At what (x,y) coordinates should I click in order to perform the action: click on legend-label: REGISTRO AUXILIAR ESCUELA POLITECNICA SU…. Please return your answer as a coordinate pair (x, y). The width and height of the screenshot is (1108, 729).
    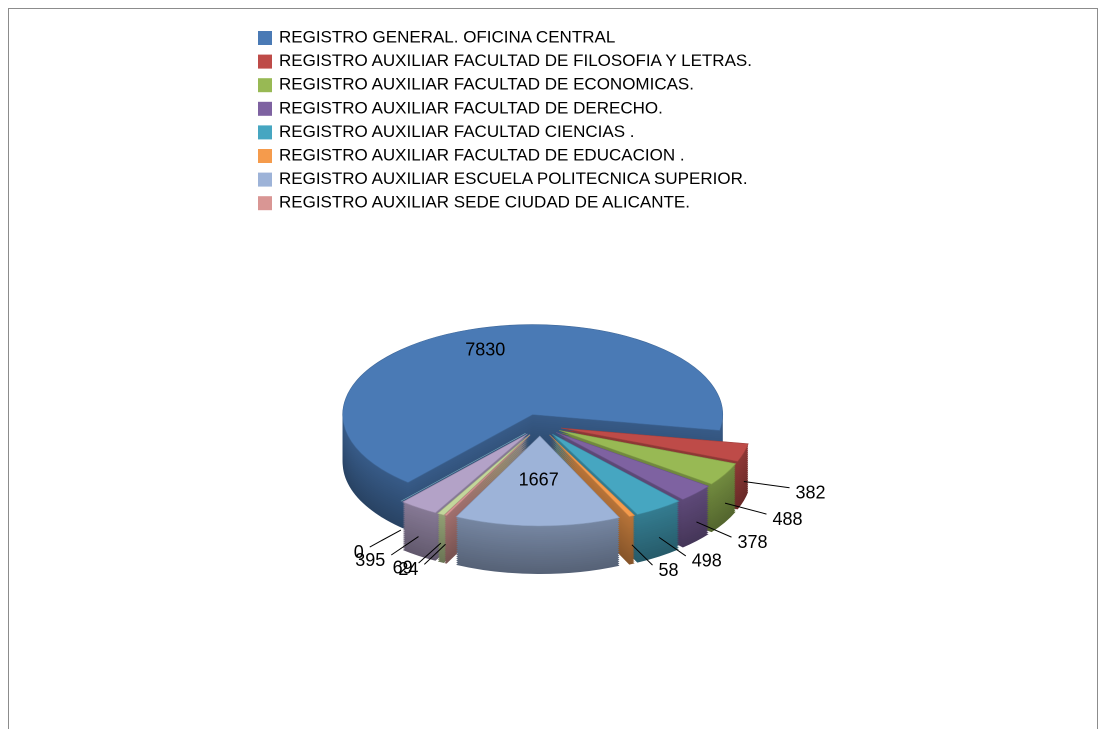
    Looking at the image, I should click on (513, 178).